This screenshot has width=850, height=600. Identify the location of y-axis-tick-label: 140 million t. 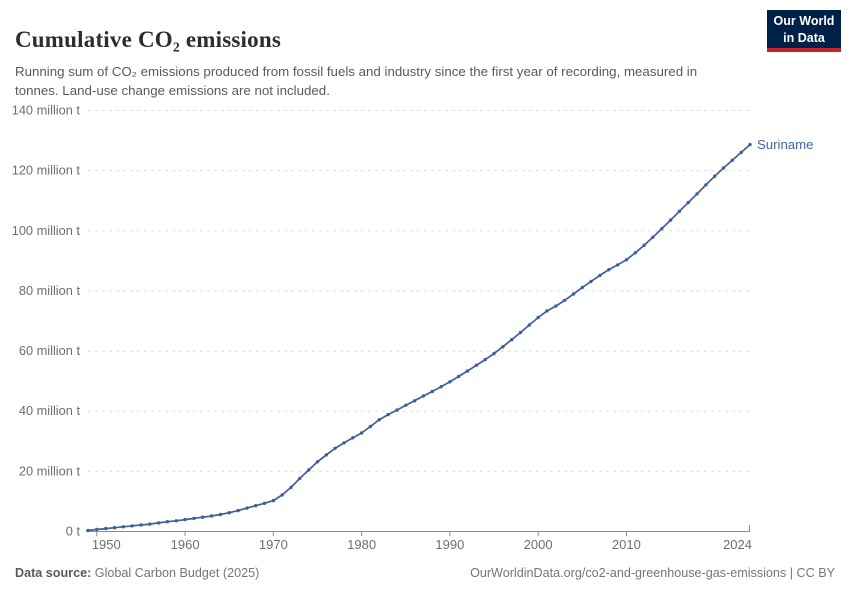
(46, 110).